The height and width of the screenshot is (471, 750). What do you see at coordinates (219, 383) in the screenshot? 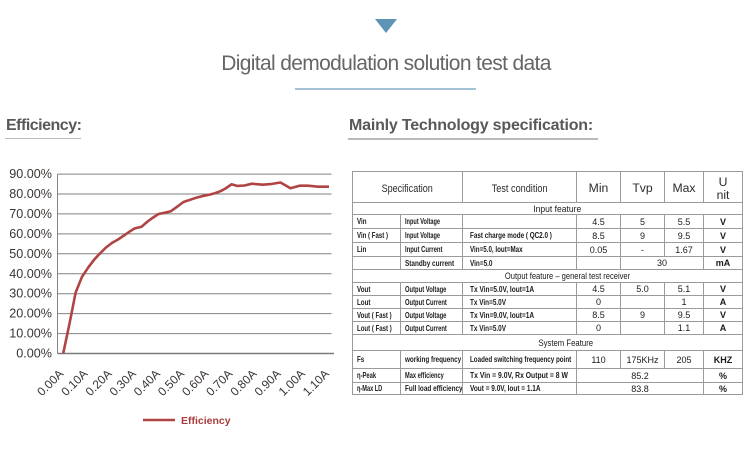
I see `svg-text: 0.70A` at bounding box center [219, 383].